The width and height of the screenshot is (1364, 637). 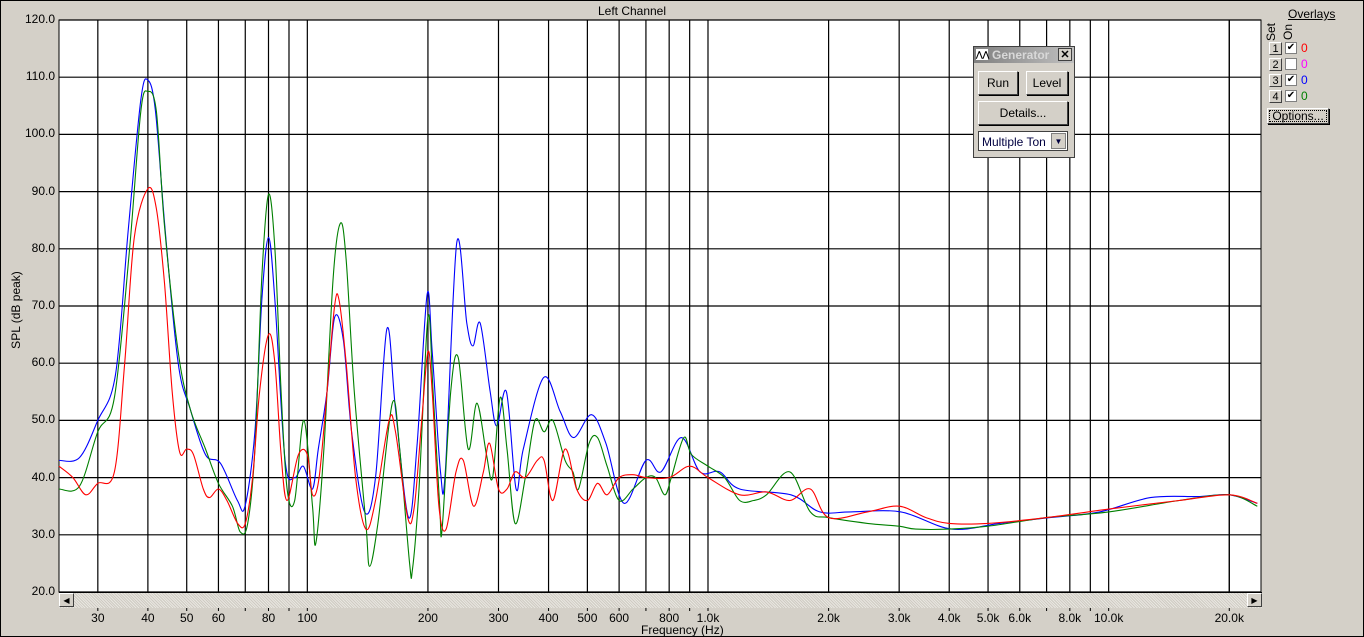 I want to click on x-tick-label: 5.0k, so click(x=988, y=618).